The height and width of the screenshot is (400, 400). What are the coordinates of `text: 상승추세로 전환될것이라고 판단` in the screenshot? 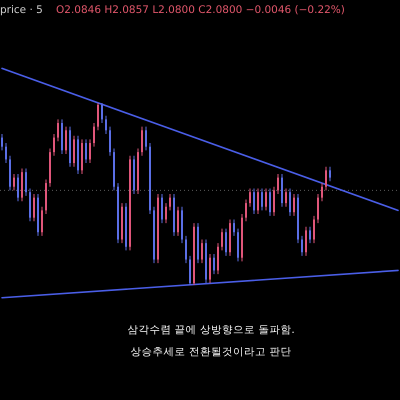 It's located at (211, 352).